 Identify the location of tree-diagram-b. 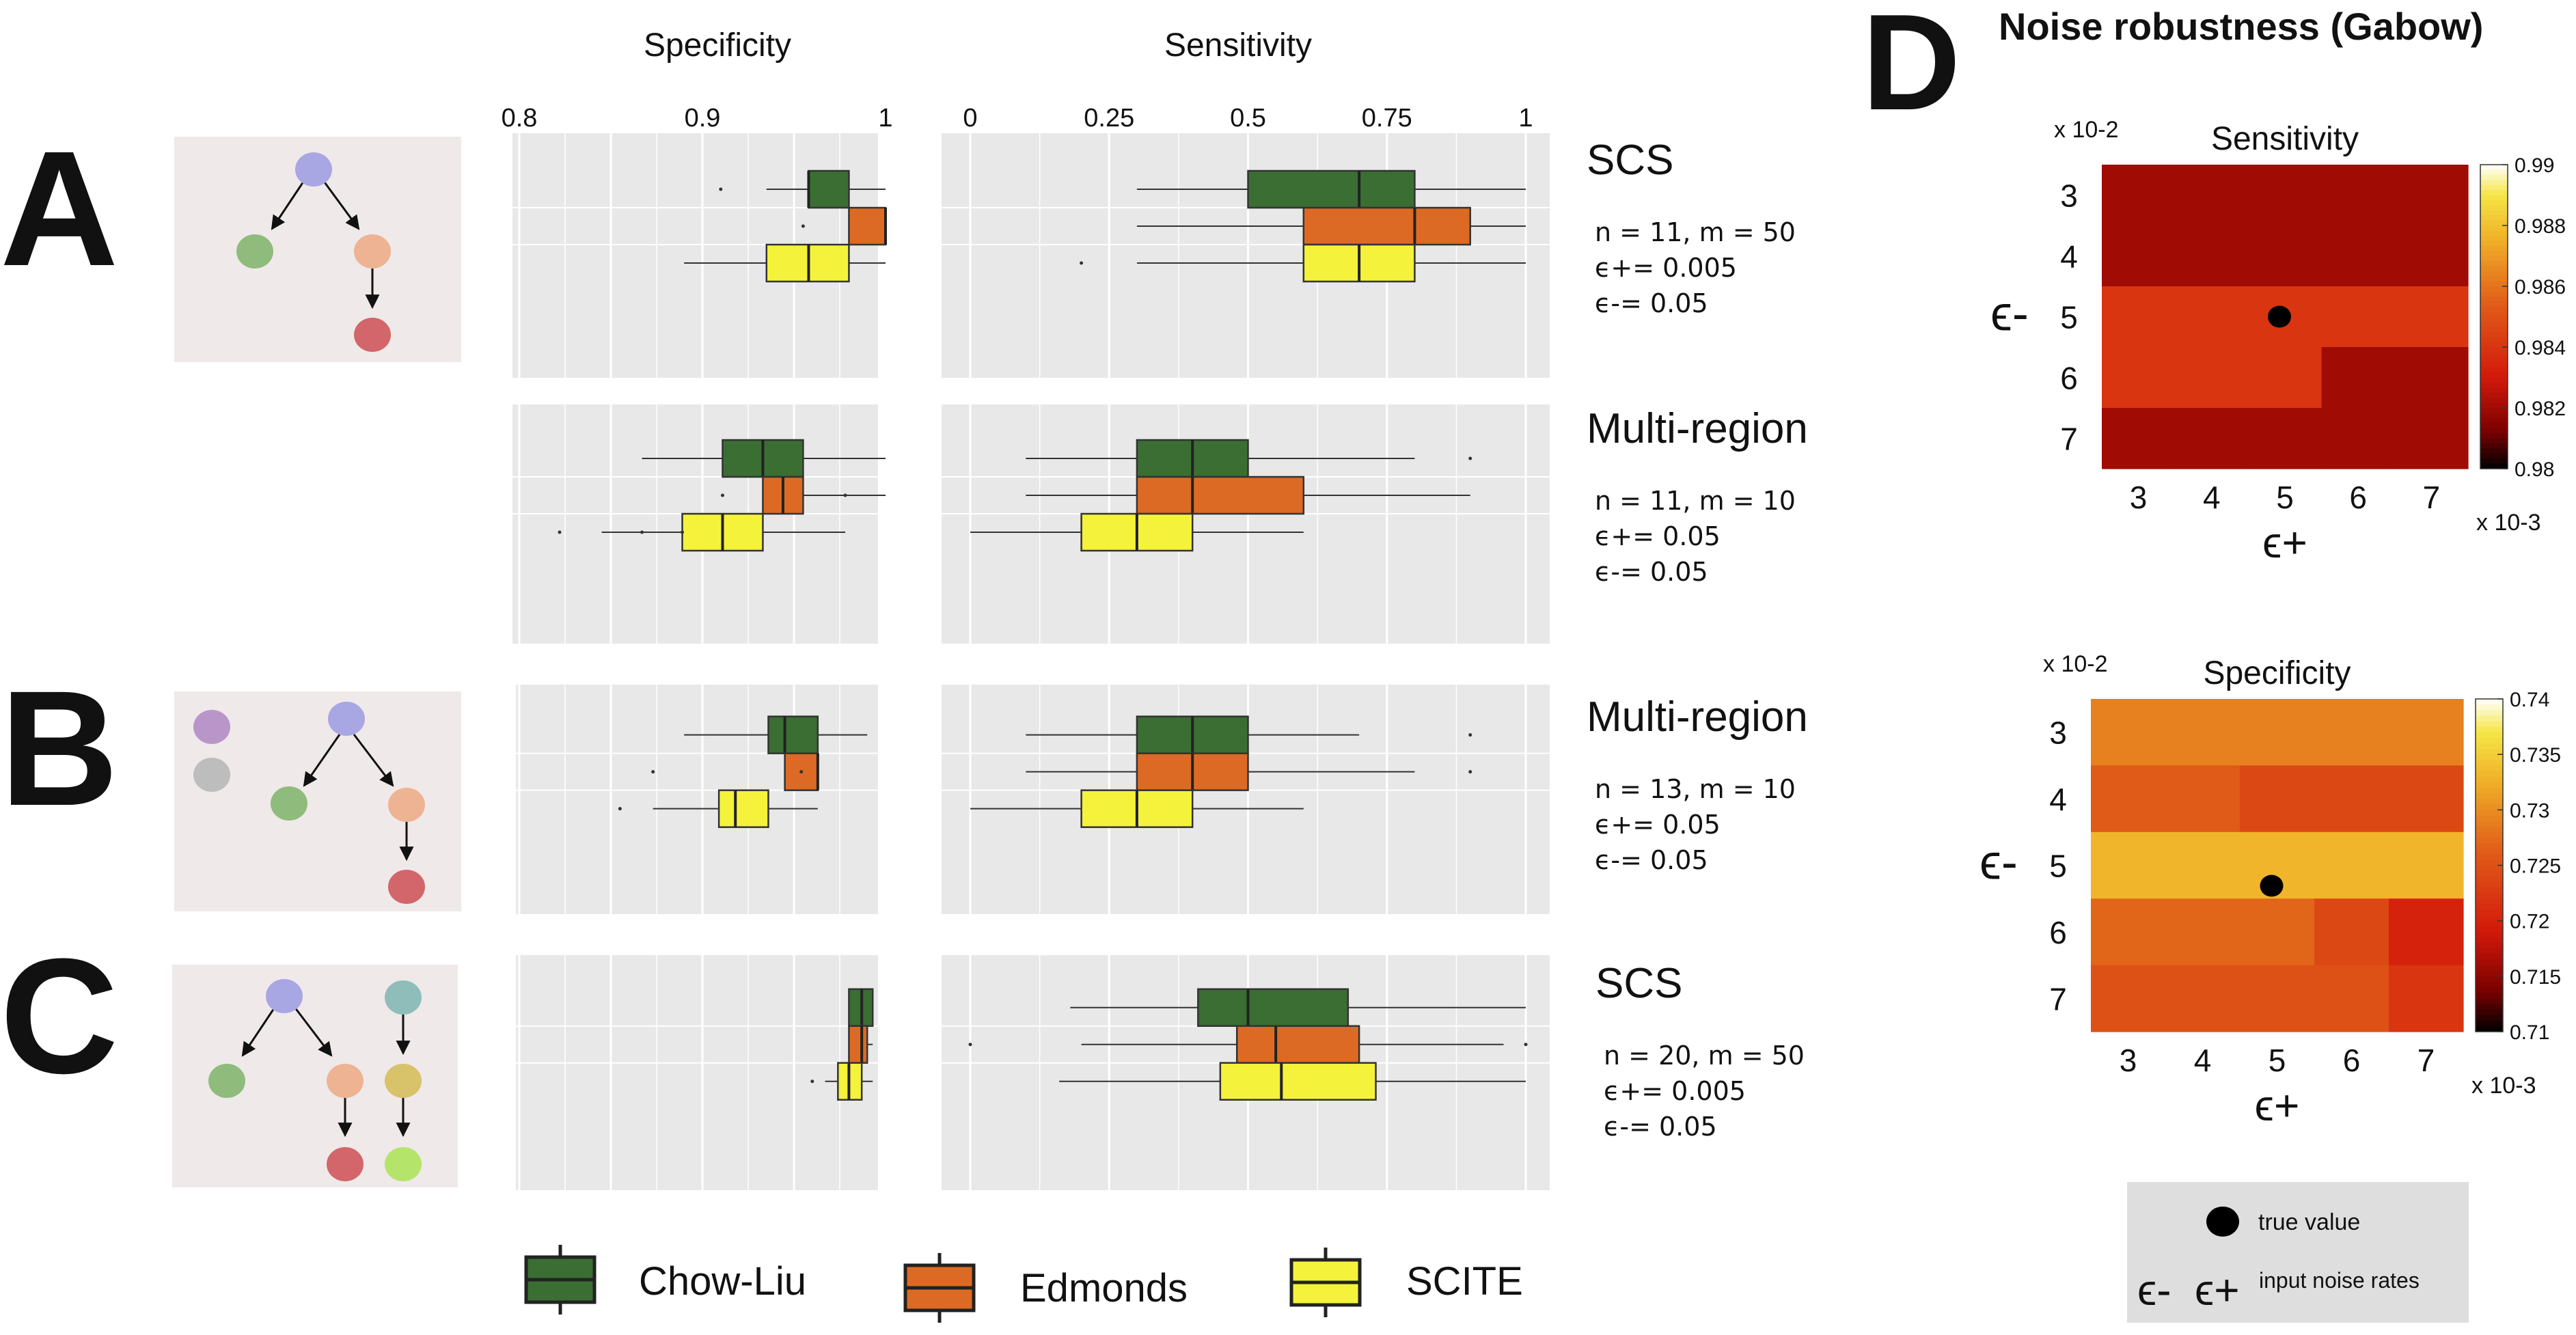
(317, 801).